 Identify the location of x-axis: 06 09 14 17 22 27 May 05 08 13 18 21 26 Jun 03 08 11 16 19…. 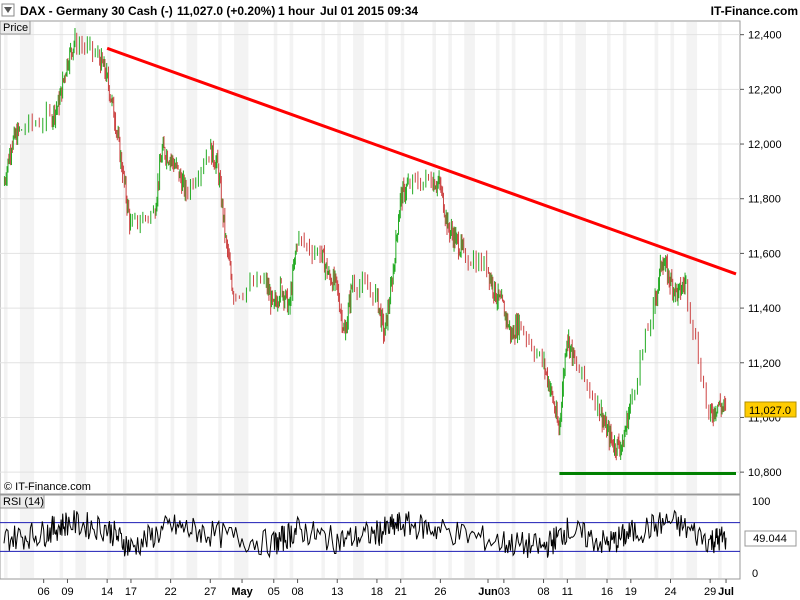
(386, 588).